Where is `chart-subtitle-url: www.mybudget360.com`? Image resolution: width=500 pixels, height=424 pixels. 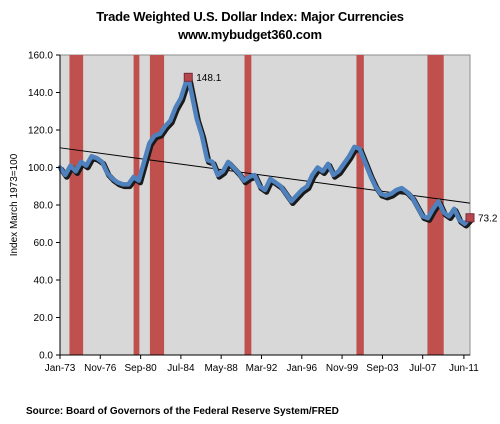
chart-subtitle-url: www.mybudget360.com is located at coordinates (250, 34).